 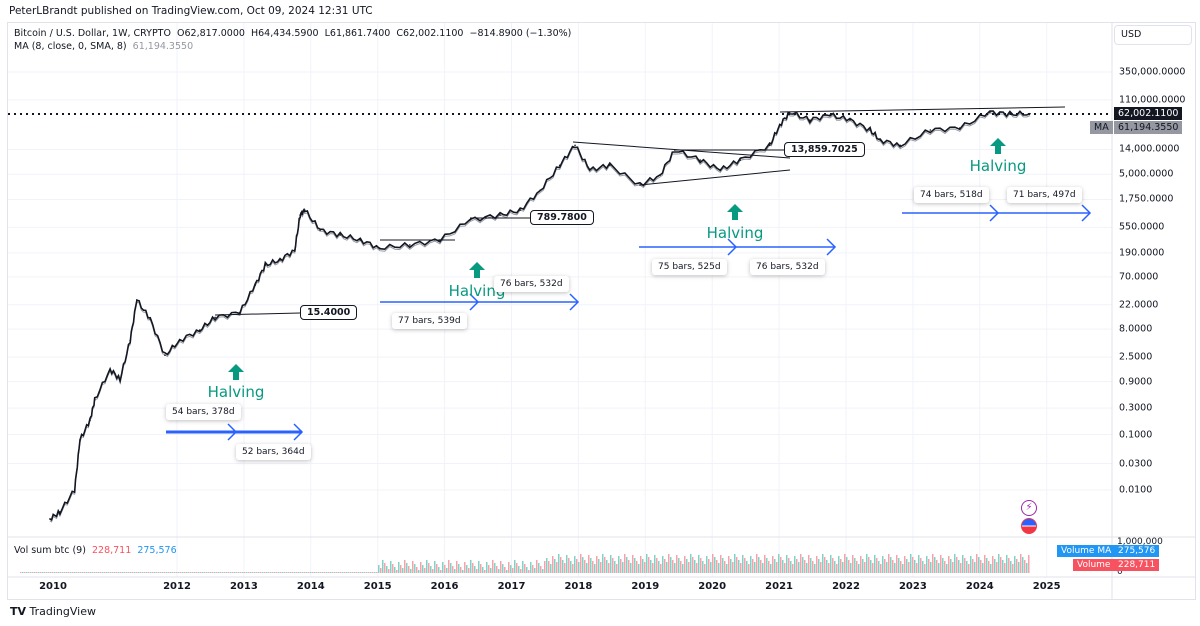 I want to click on currency-selector: USD, so click(x=1153, y=35).